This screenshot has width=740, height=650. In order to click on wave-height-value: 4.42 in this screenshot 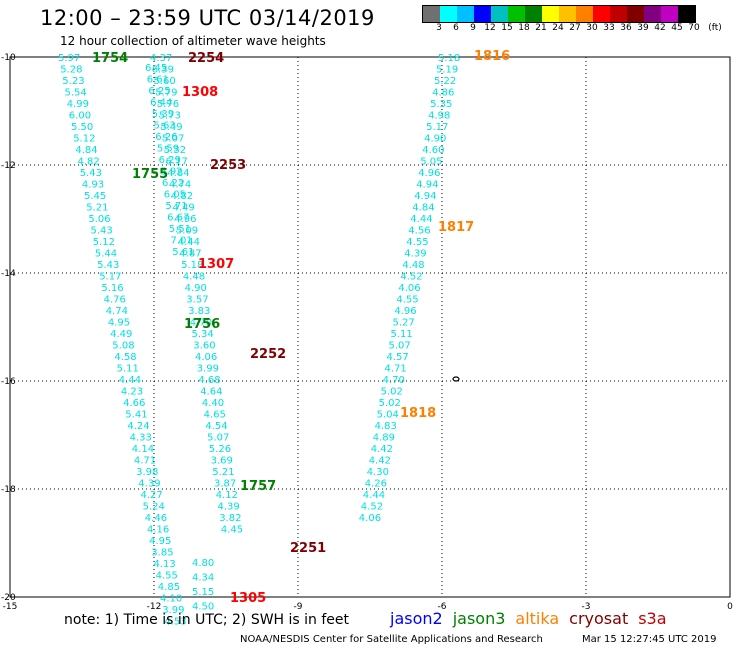, I will do `click(382, 449)`.